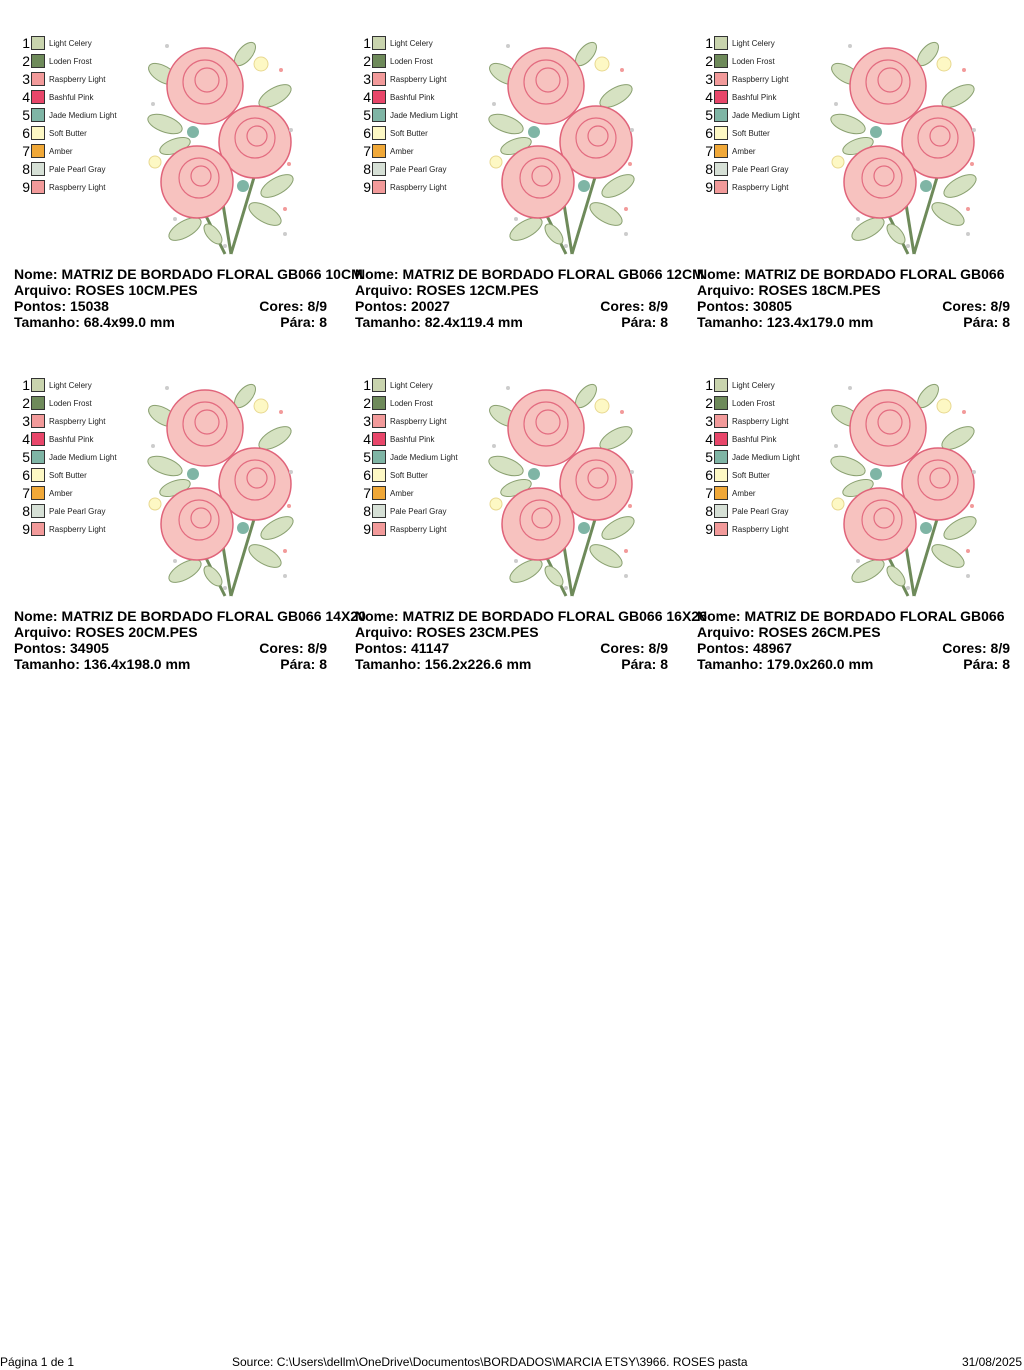  I want to click on color-number: 2, so click(709, 61).